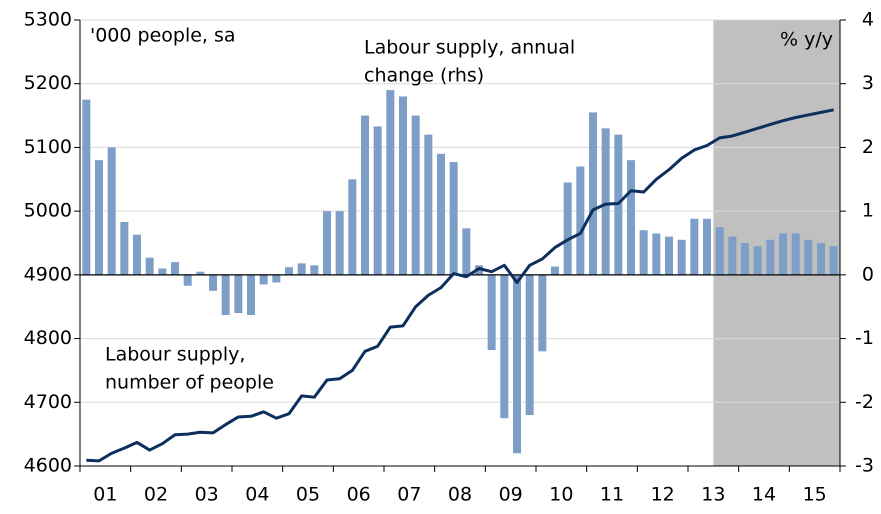  I want to click on annotation: Labour supply, annual, so click(469, 48).